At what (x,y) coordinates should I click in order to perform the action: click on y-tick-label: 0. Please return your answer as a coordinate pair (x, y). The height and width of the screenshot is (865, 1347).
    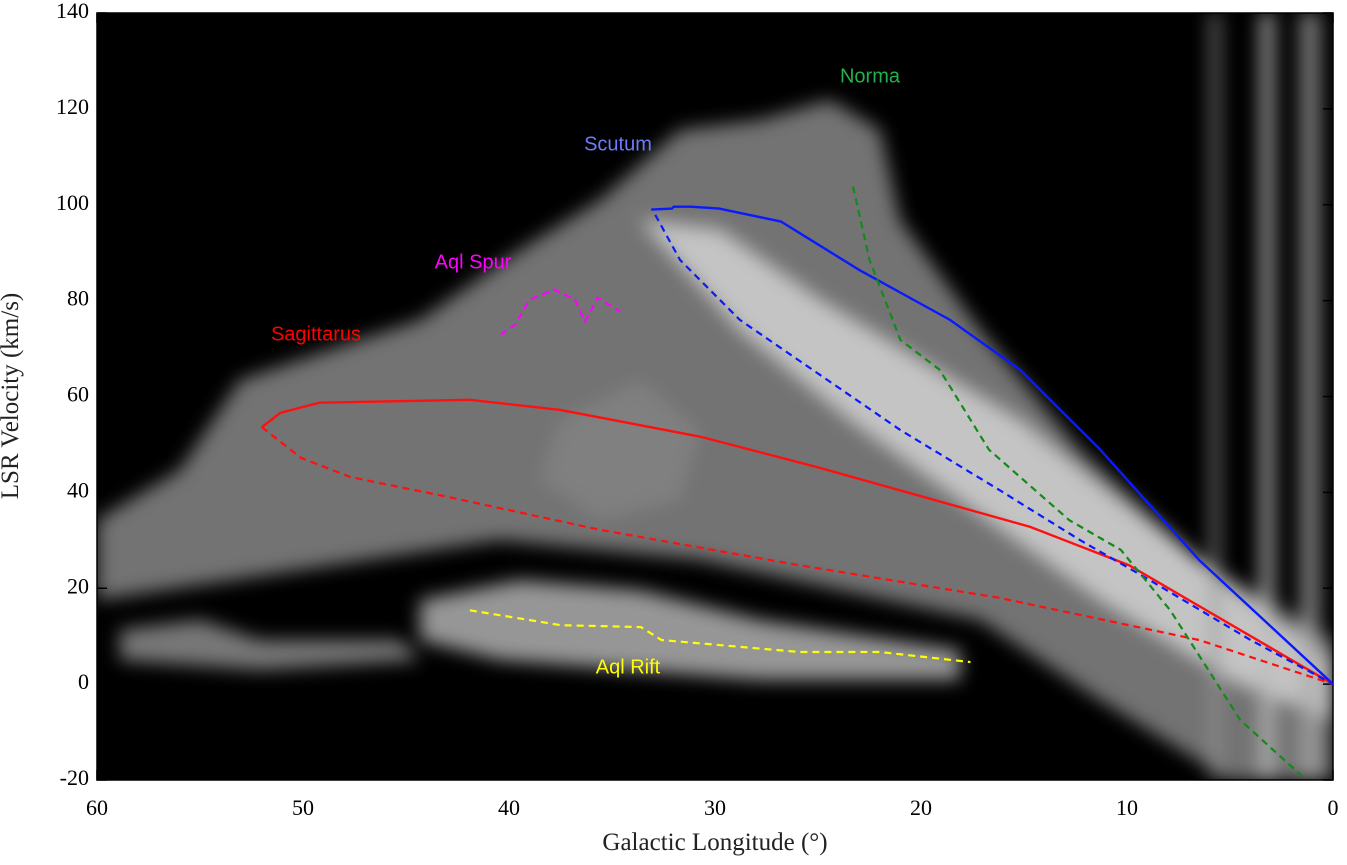
    Looking at the image, I should click on (83, 681).